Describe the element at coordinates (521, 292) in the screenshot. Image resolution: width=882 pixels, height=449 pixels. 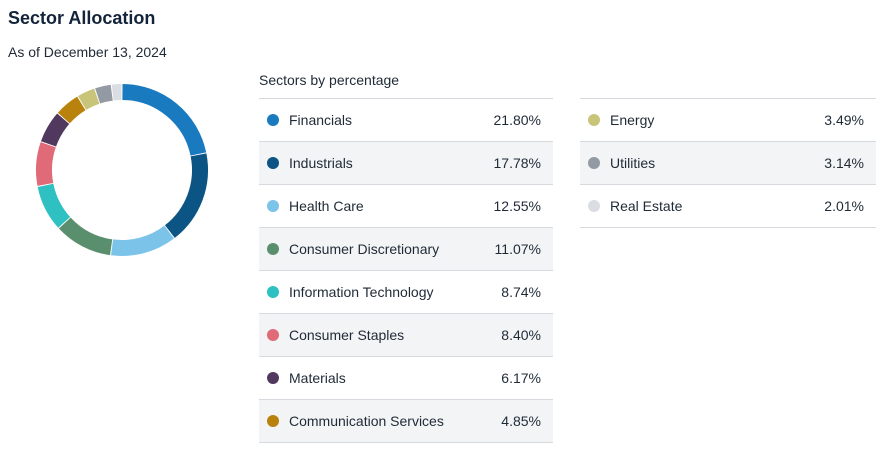
I see `sector-percentage: 8.74%` at that location.